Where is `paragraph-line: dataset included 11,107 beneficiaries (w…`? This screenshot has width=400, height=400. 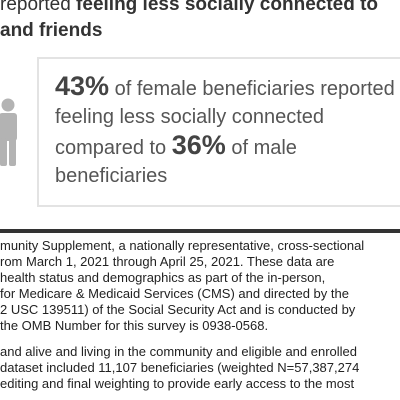 paragraph-line: dataset included 11,107 beneficiaries (w… is located at coordinates (180, 367).